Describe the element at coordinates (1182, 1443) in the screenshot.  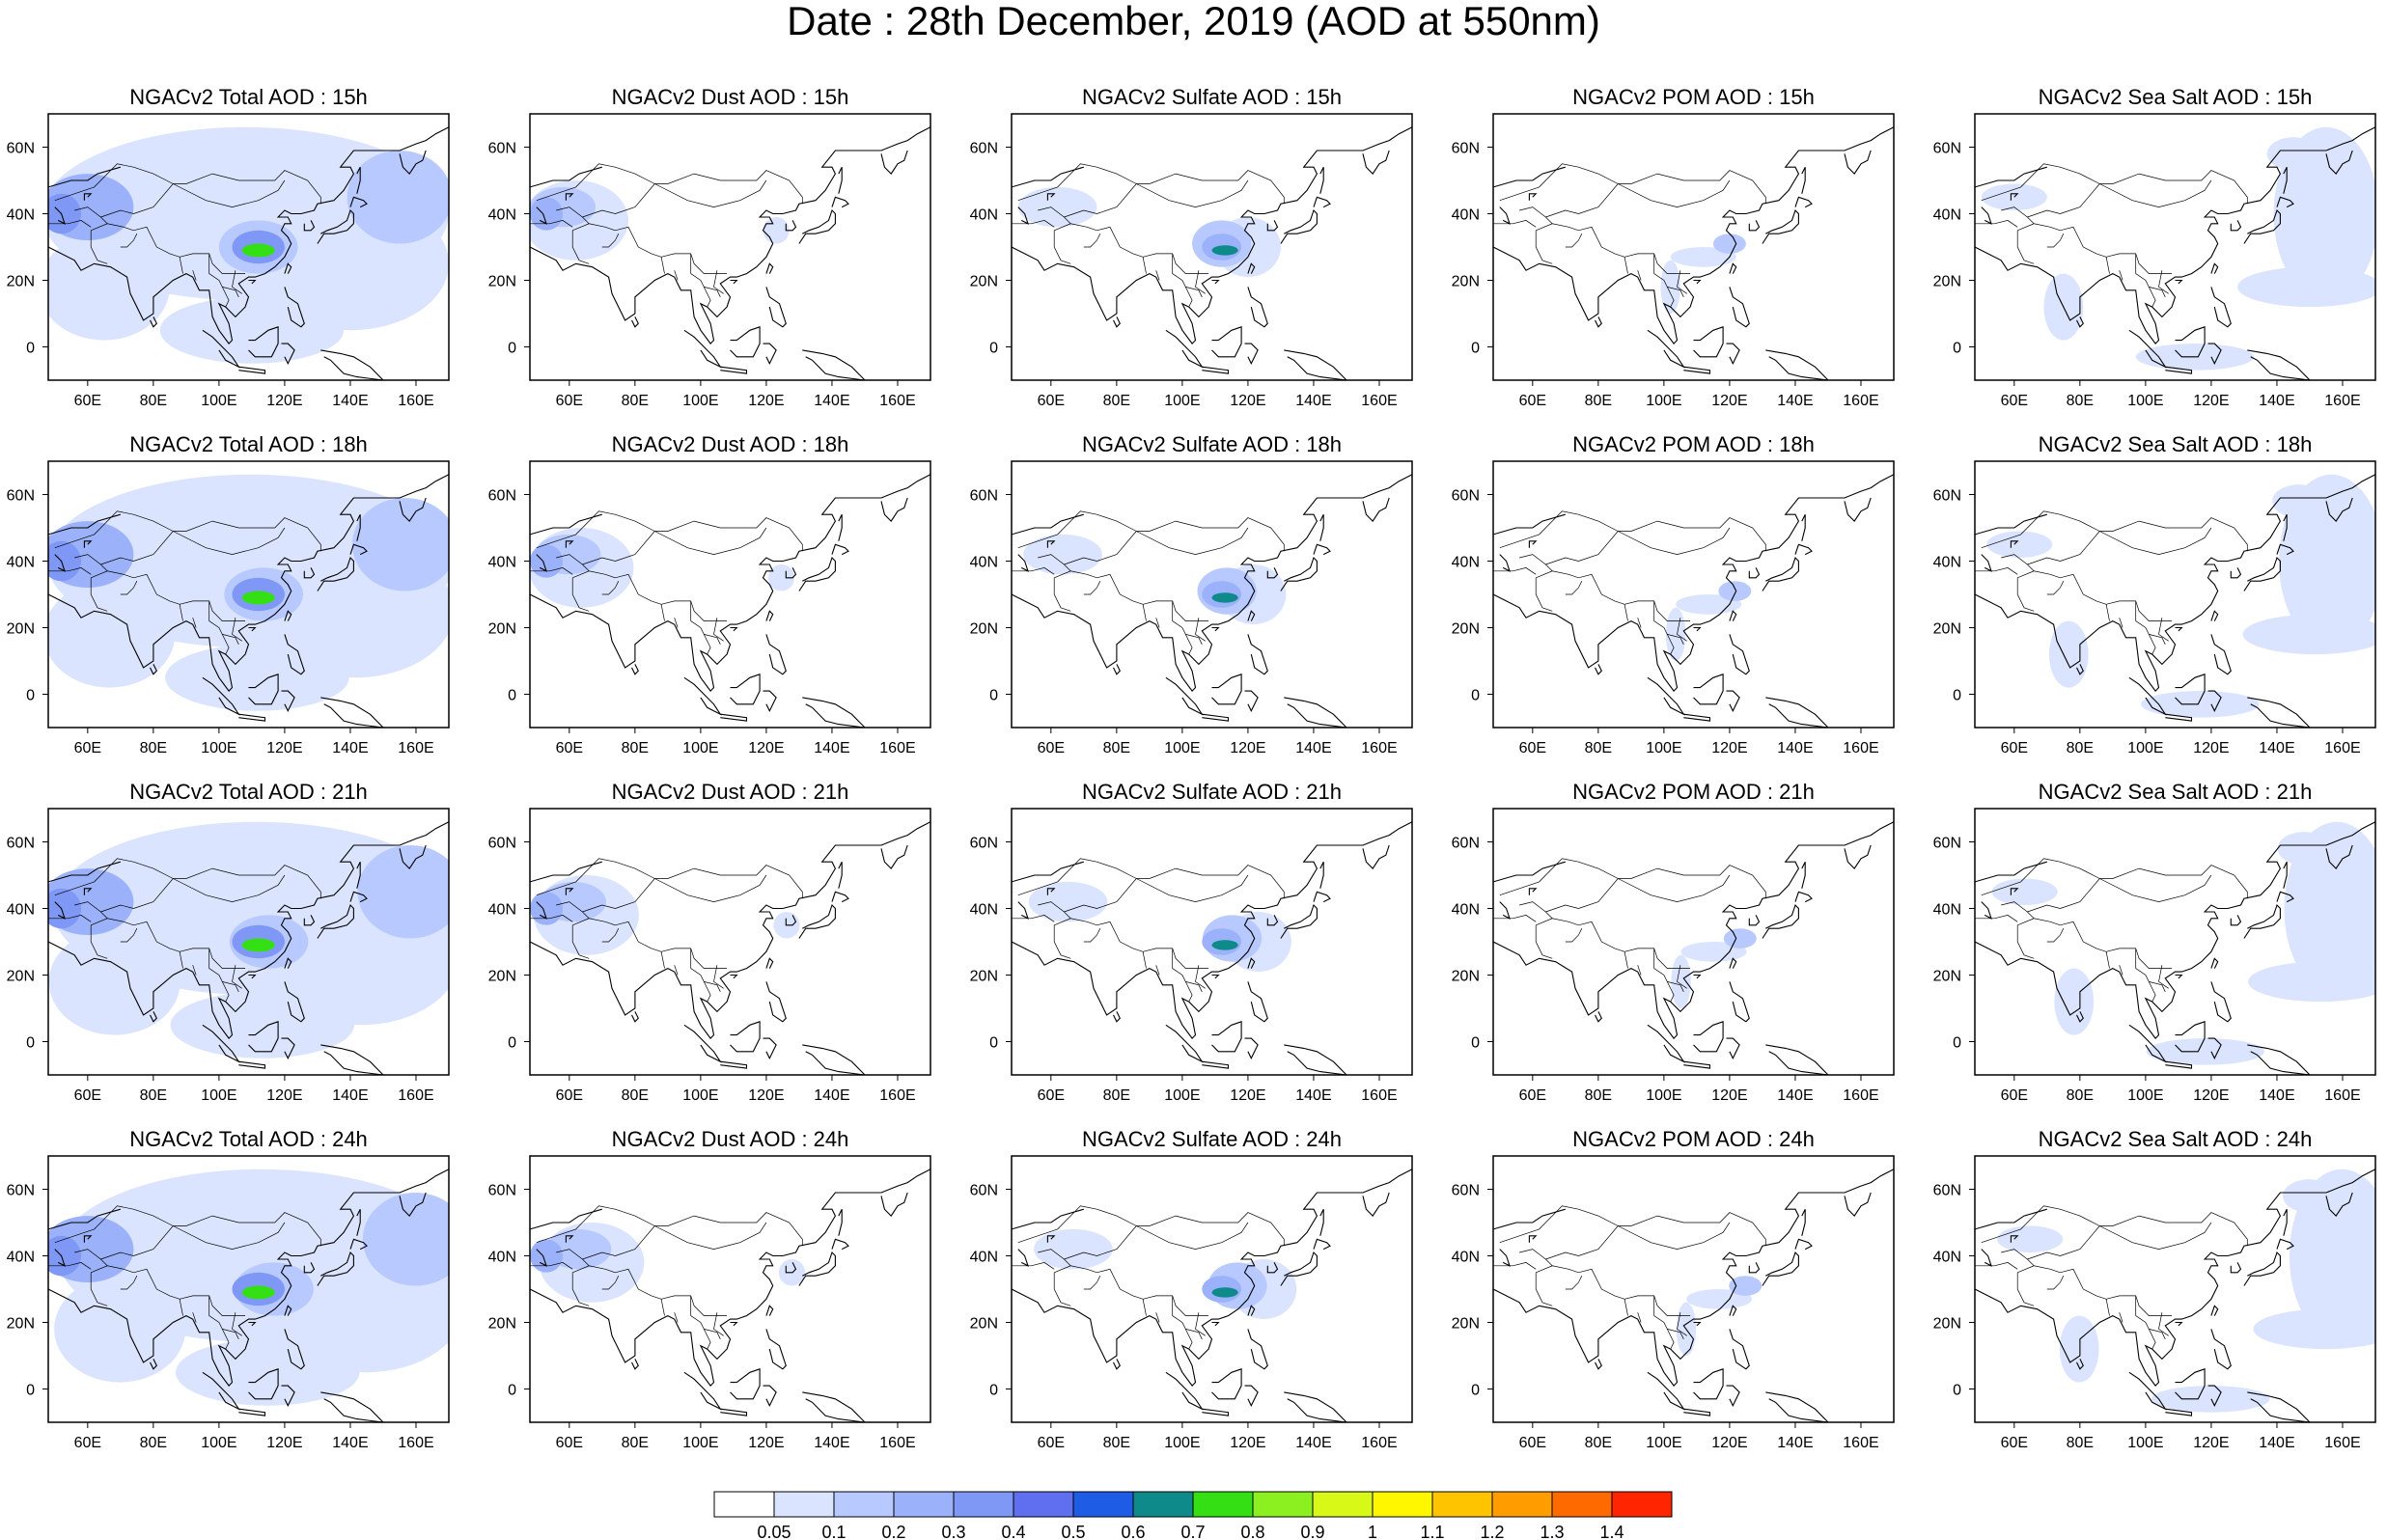
I see `x-tick-label: 100E` at that location.